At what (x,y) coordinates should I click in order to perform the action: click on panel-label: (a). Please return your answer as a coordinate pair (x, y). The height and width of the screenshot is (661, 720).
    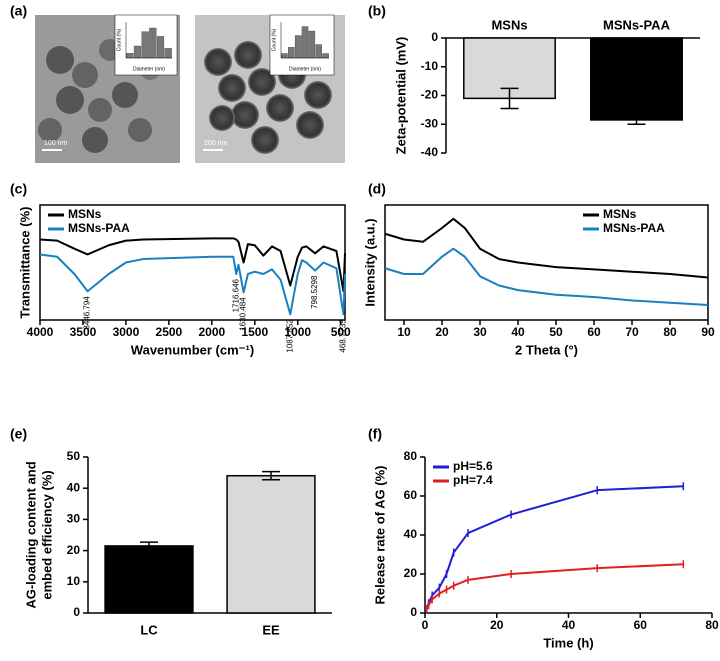
    Looking at the image, I should click on (18, 11).